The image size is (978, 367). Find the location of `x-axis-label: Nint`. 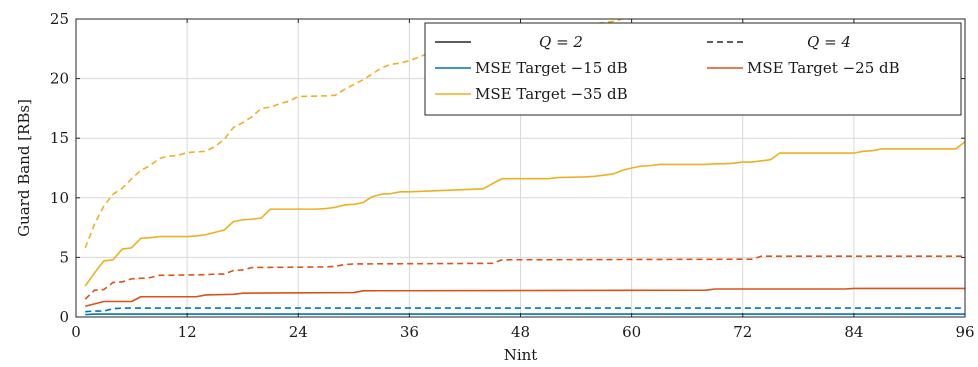

x-axis-label: Nint is located at coordinates (521, 355).